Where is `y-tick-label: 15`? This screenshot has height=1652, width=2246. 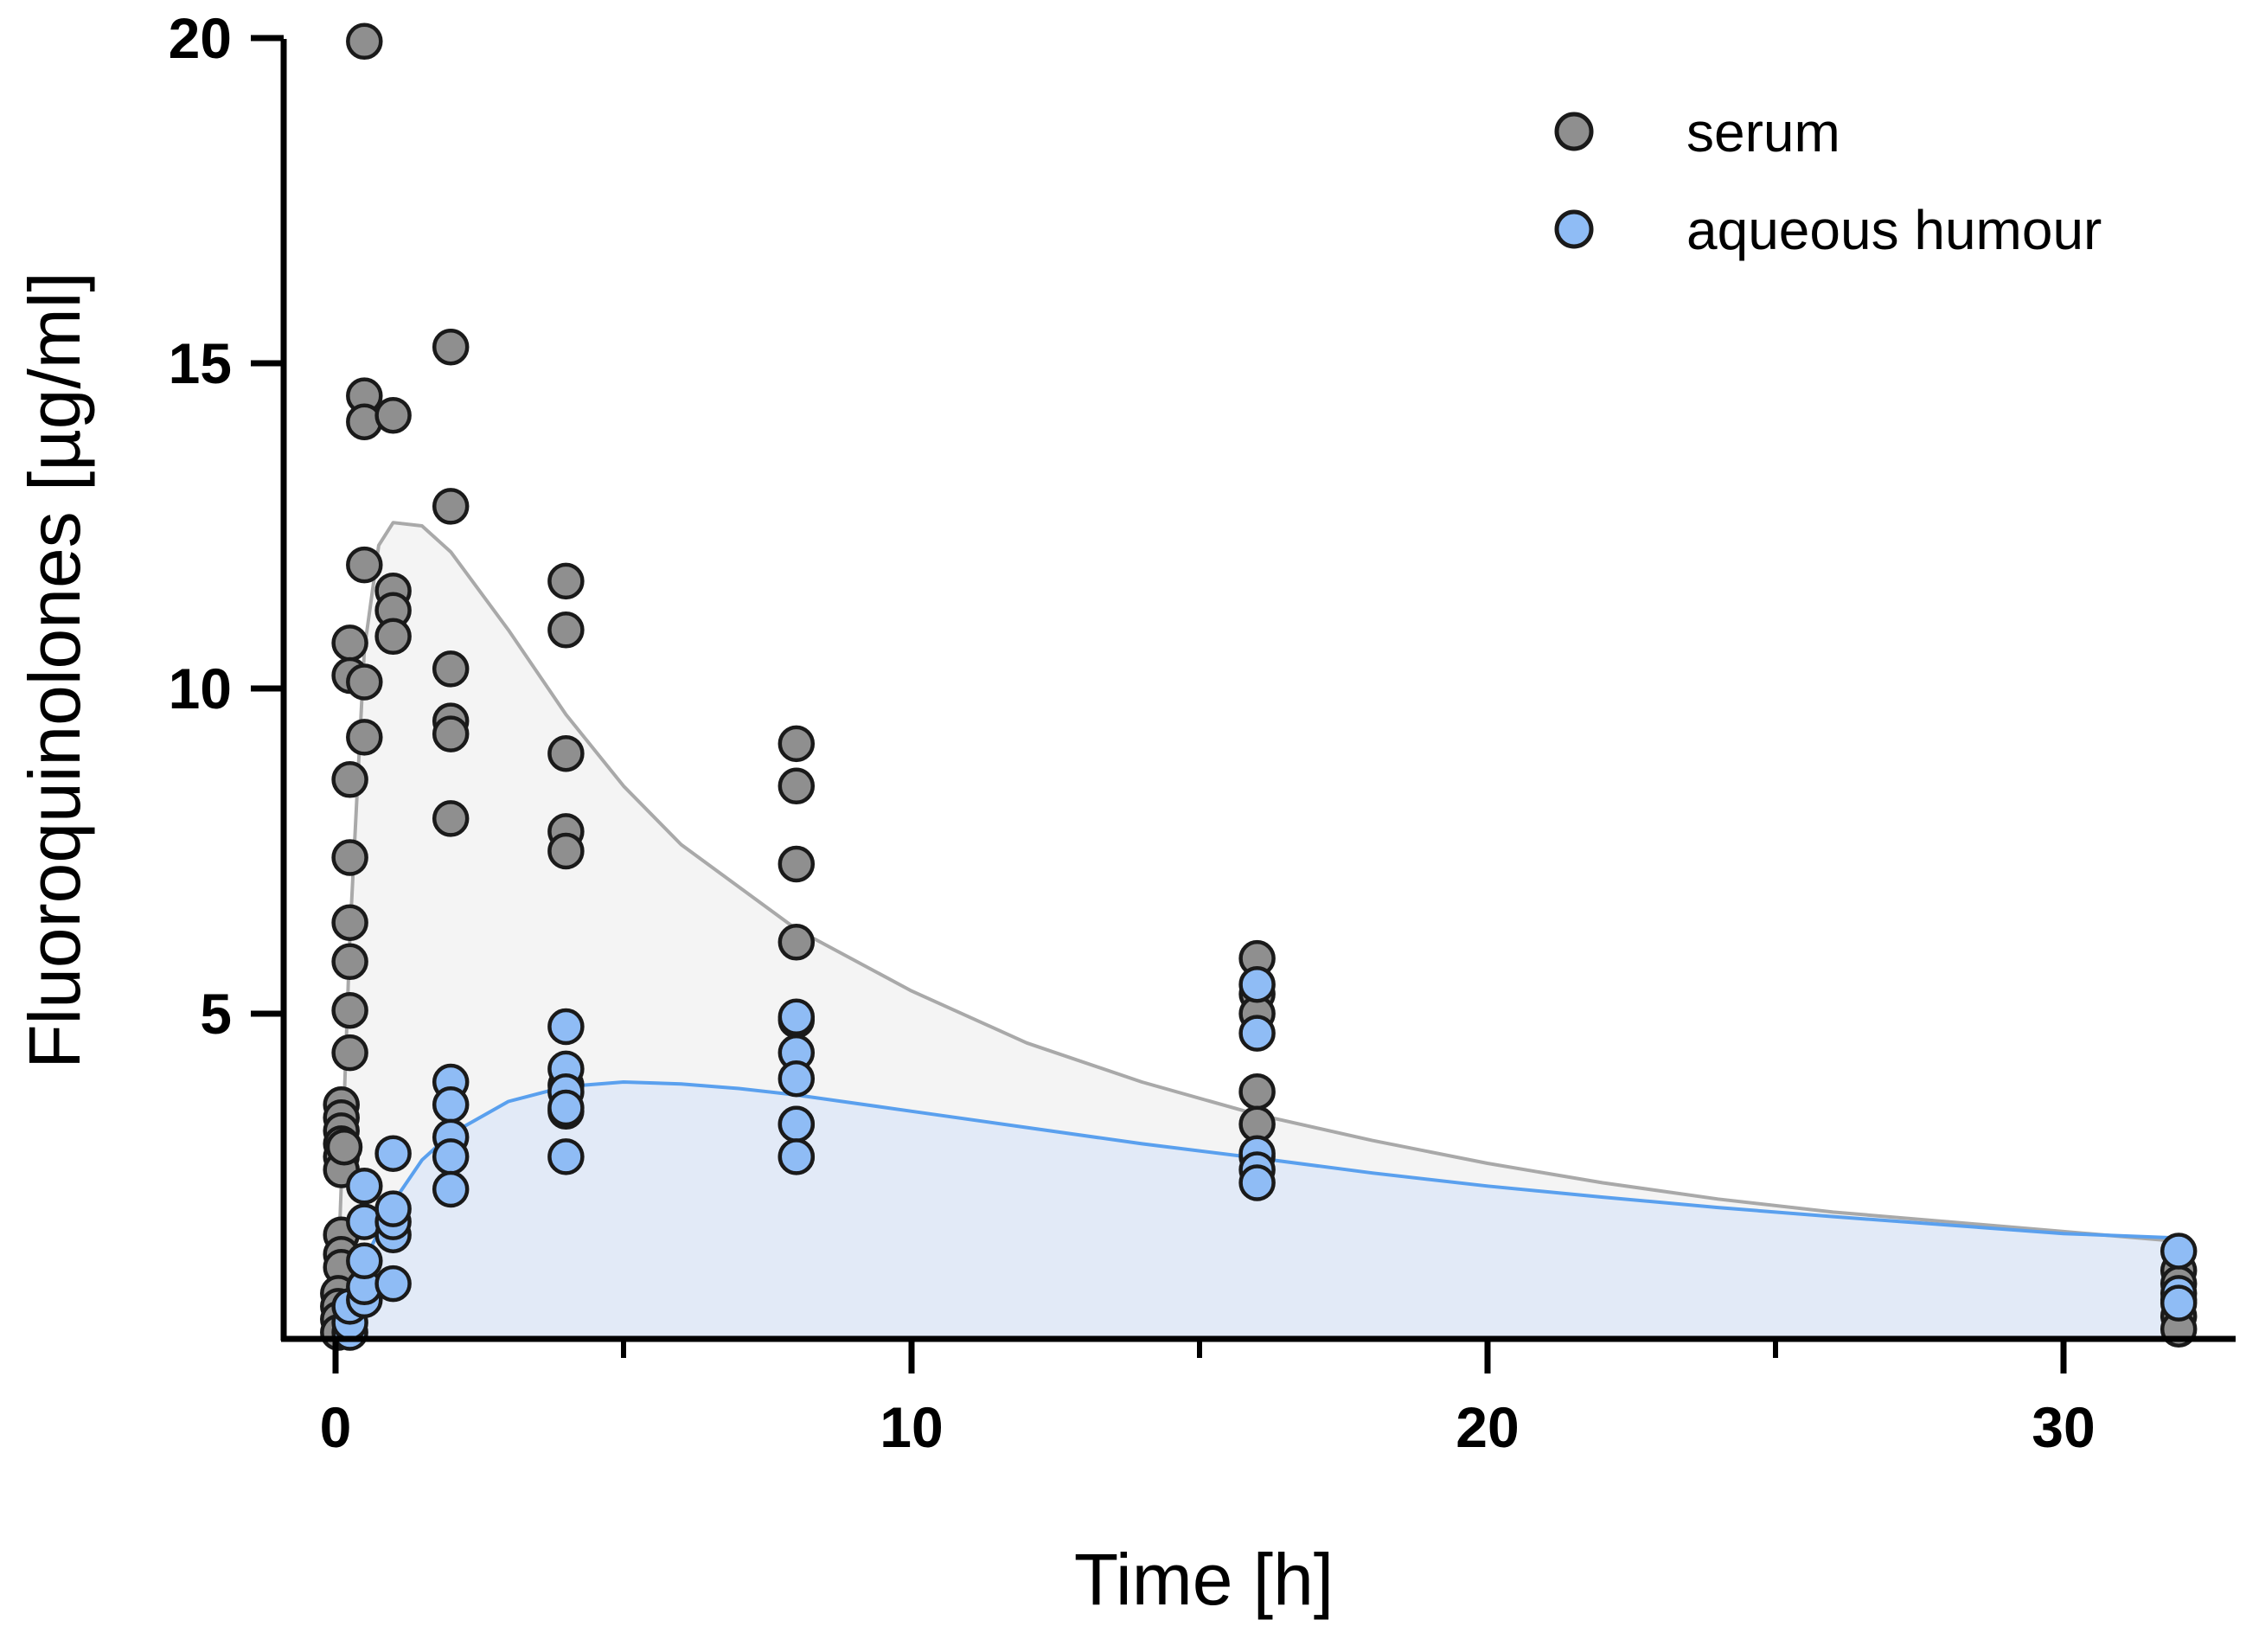
y-tick-label: 15 is located at coordinates (200, 363).